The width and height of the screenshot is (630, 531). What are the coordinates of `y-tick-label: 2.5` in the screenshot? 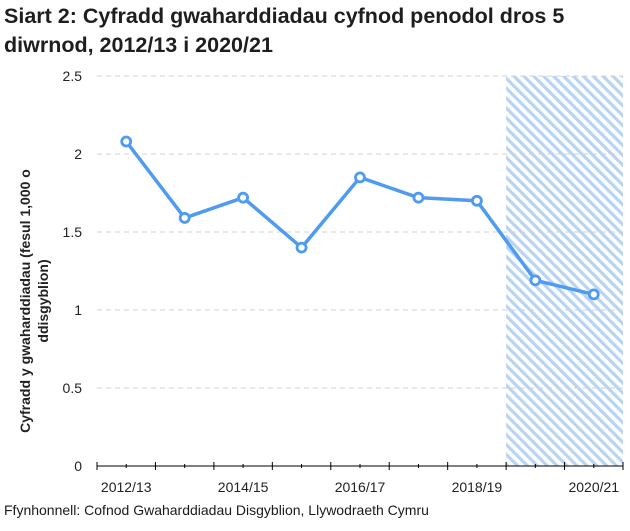 It's located at (73, 76).